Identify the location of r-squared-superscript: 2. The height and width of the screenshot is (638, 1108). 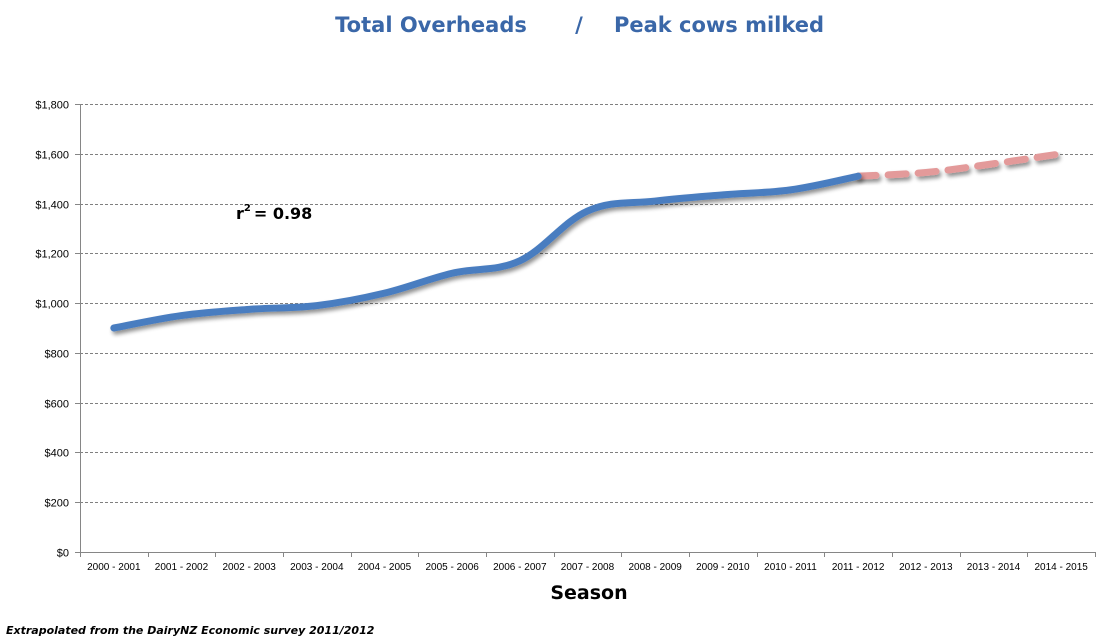
(247, 208).